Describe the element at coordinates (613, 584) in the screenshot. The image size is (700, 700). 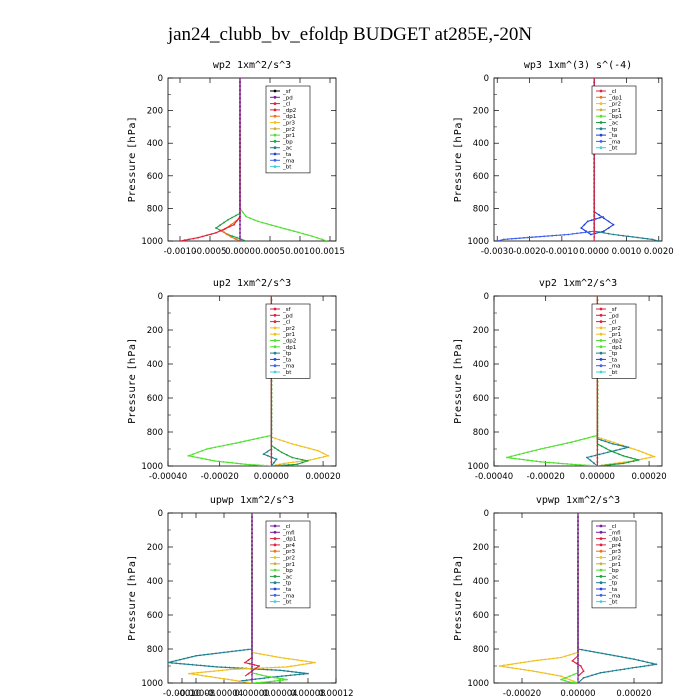
I see `legend-label: _tp` at that location.